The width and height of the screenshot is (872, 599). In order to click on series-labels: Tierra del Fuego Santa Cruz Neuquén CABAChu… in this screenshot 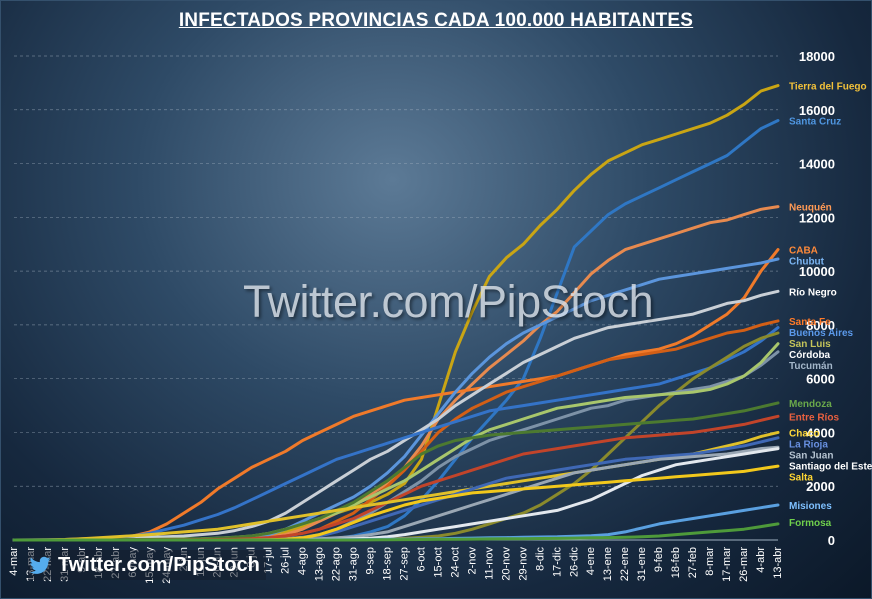, I will do `click(830, 305)`.